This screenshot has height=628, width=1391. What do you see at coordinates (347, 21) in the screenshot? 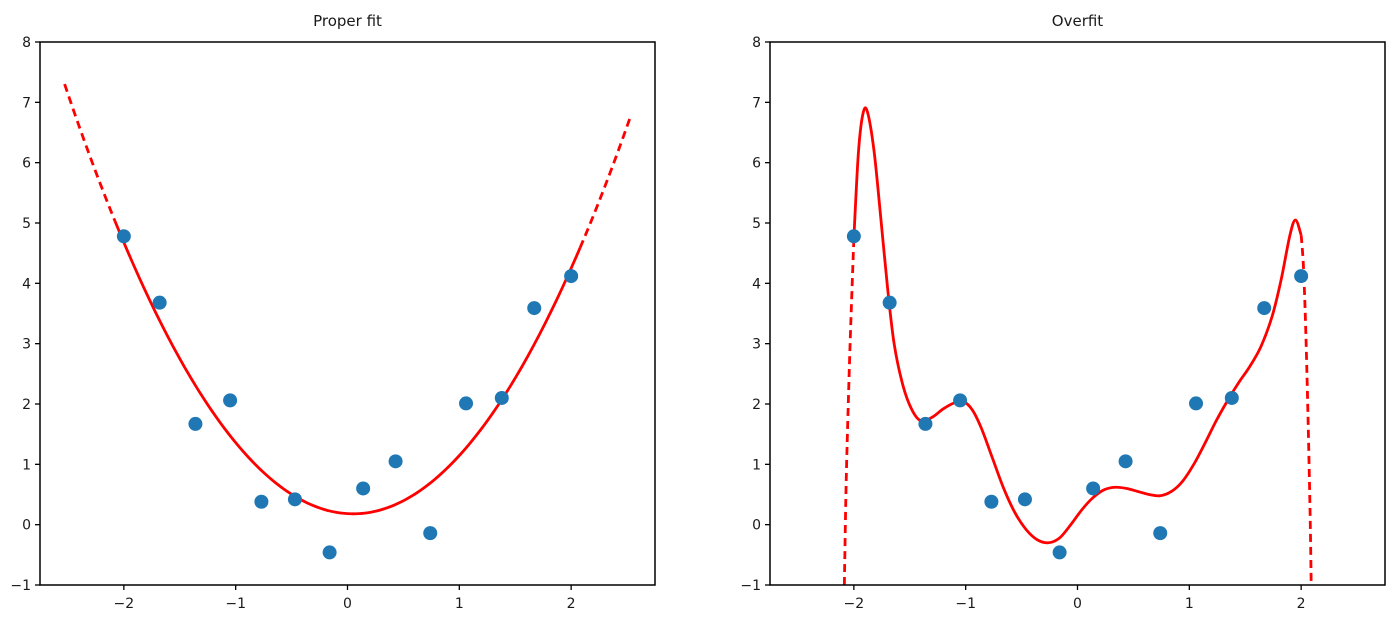
I see `plot-title: Proper fit` at bounding box center [347, 21].